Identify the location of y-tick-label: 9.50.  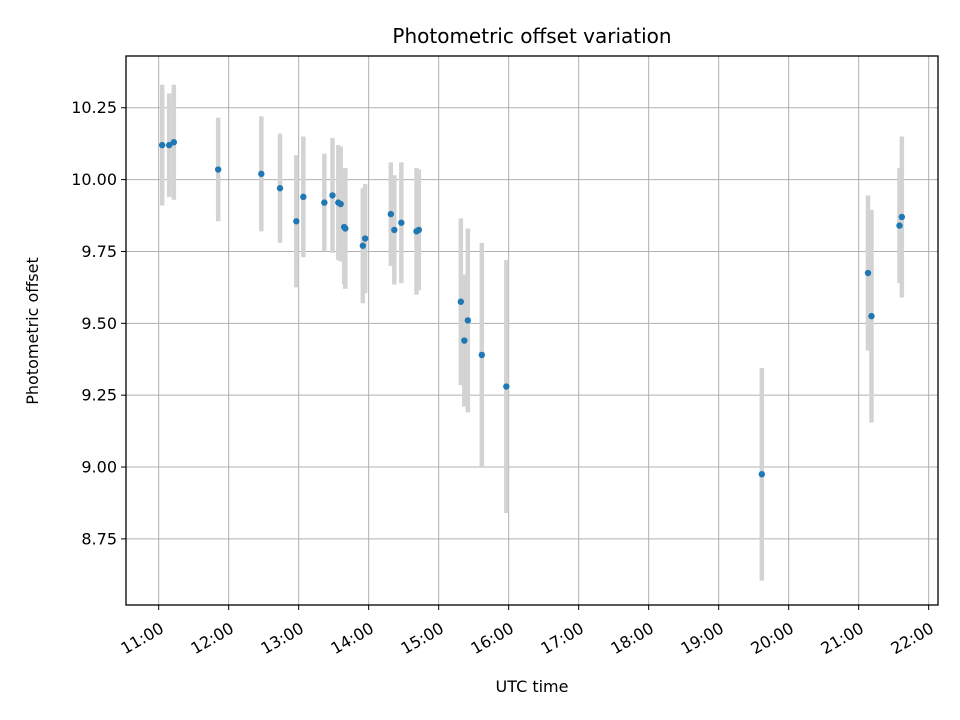
(99, 323).